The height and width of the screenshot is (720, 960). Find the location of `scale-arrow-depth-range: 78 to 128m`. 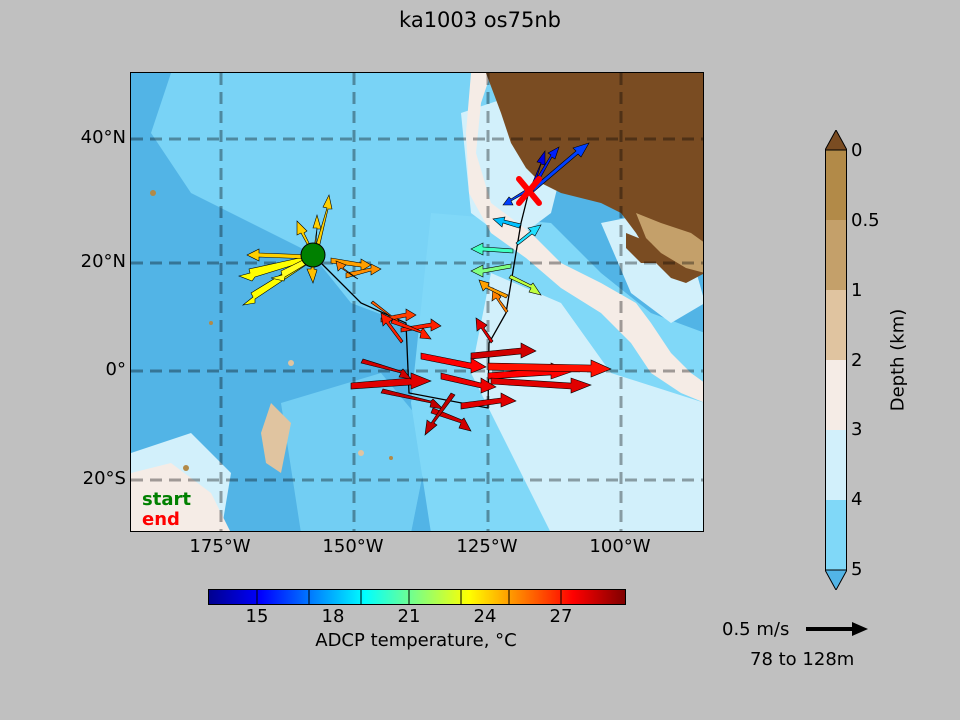

scale-arrow-depth-range: 78 to 128m is located at coordinates (802, 659).